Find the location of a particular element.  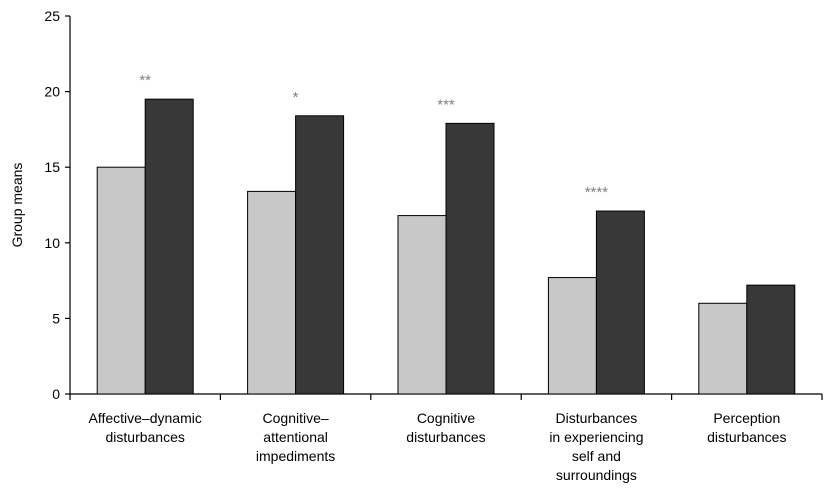

y-tick-label: 15 is located at coordinates (52, 167).